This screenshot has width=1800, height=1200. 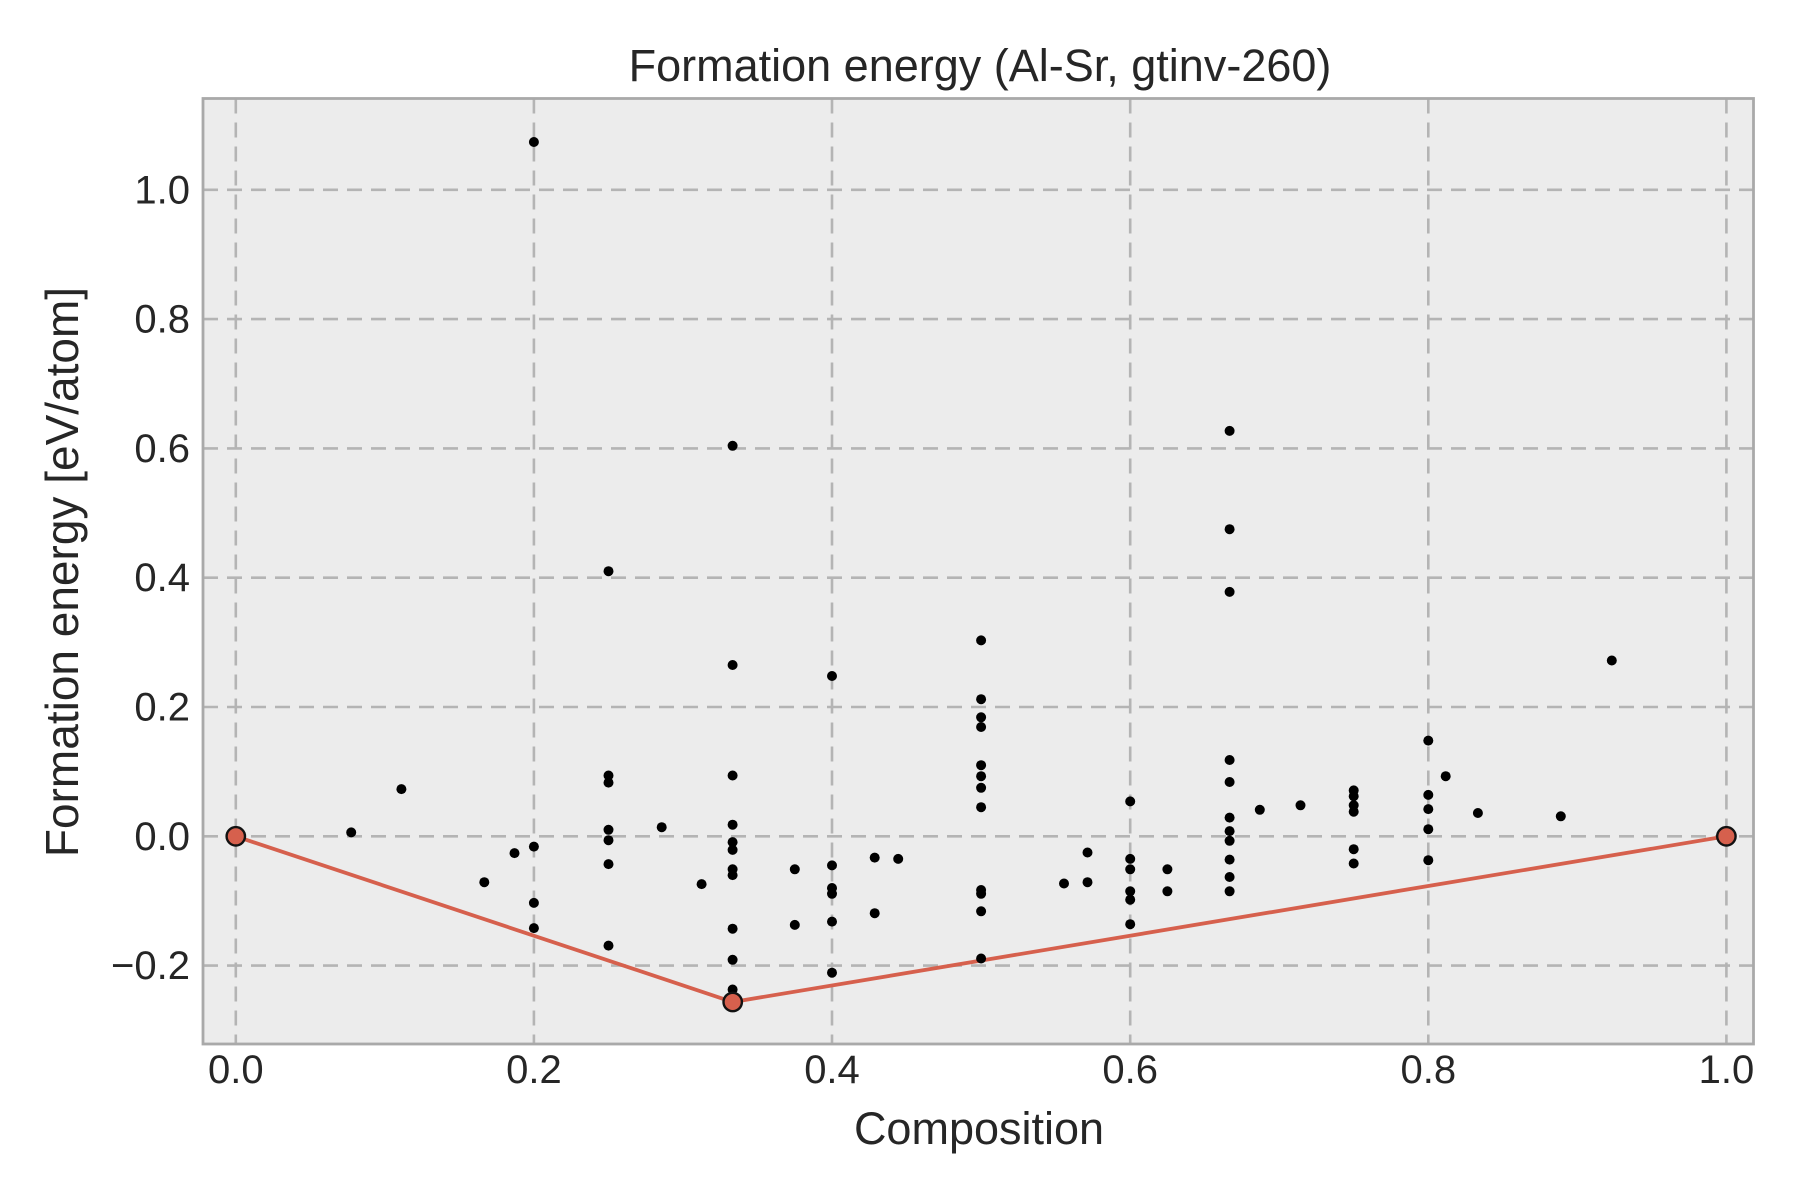 I want to click on svg-text: Formation energy [eV/atom], so click(x=62, y=572).